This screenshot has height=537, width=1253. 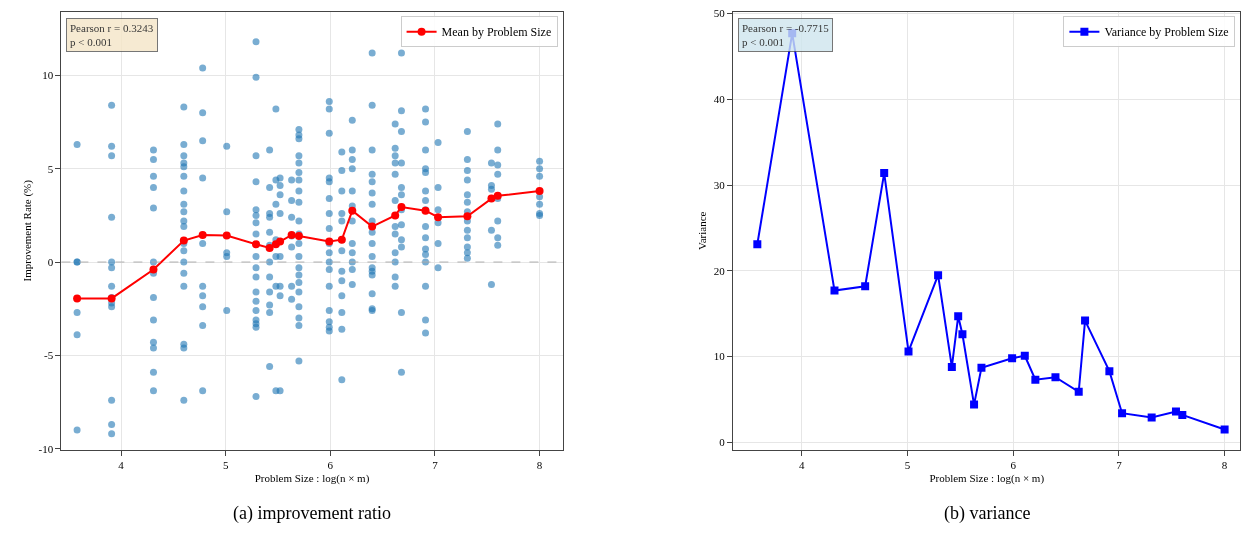 I want to click on annotation: Pearson r = 0.3243 p < 0.001, so click(x=112, y=35).